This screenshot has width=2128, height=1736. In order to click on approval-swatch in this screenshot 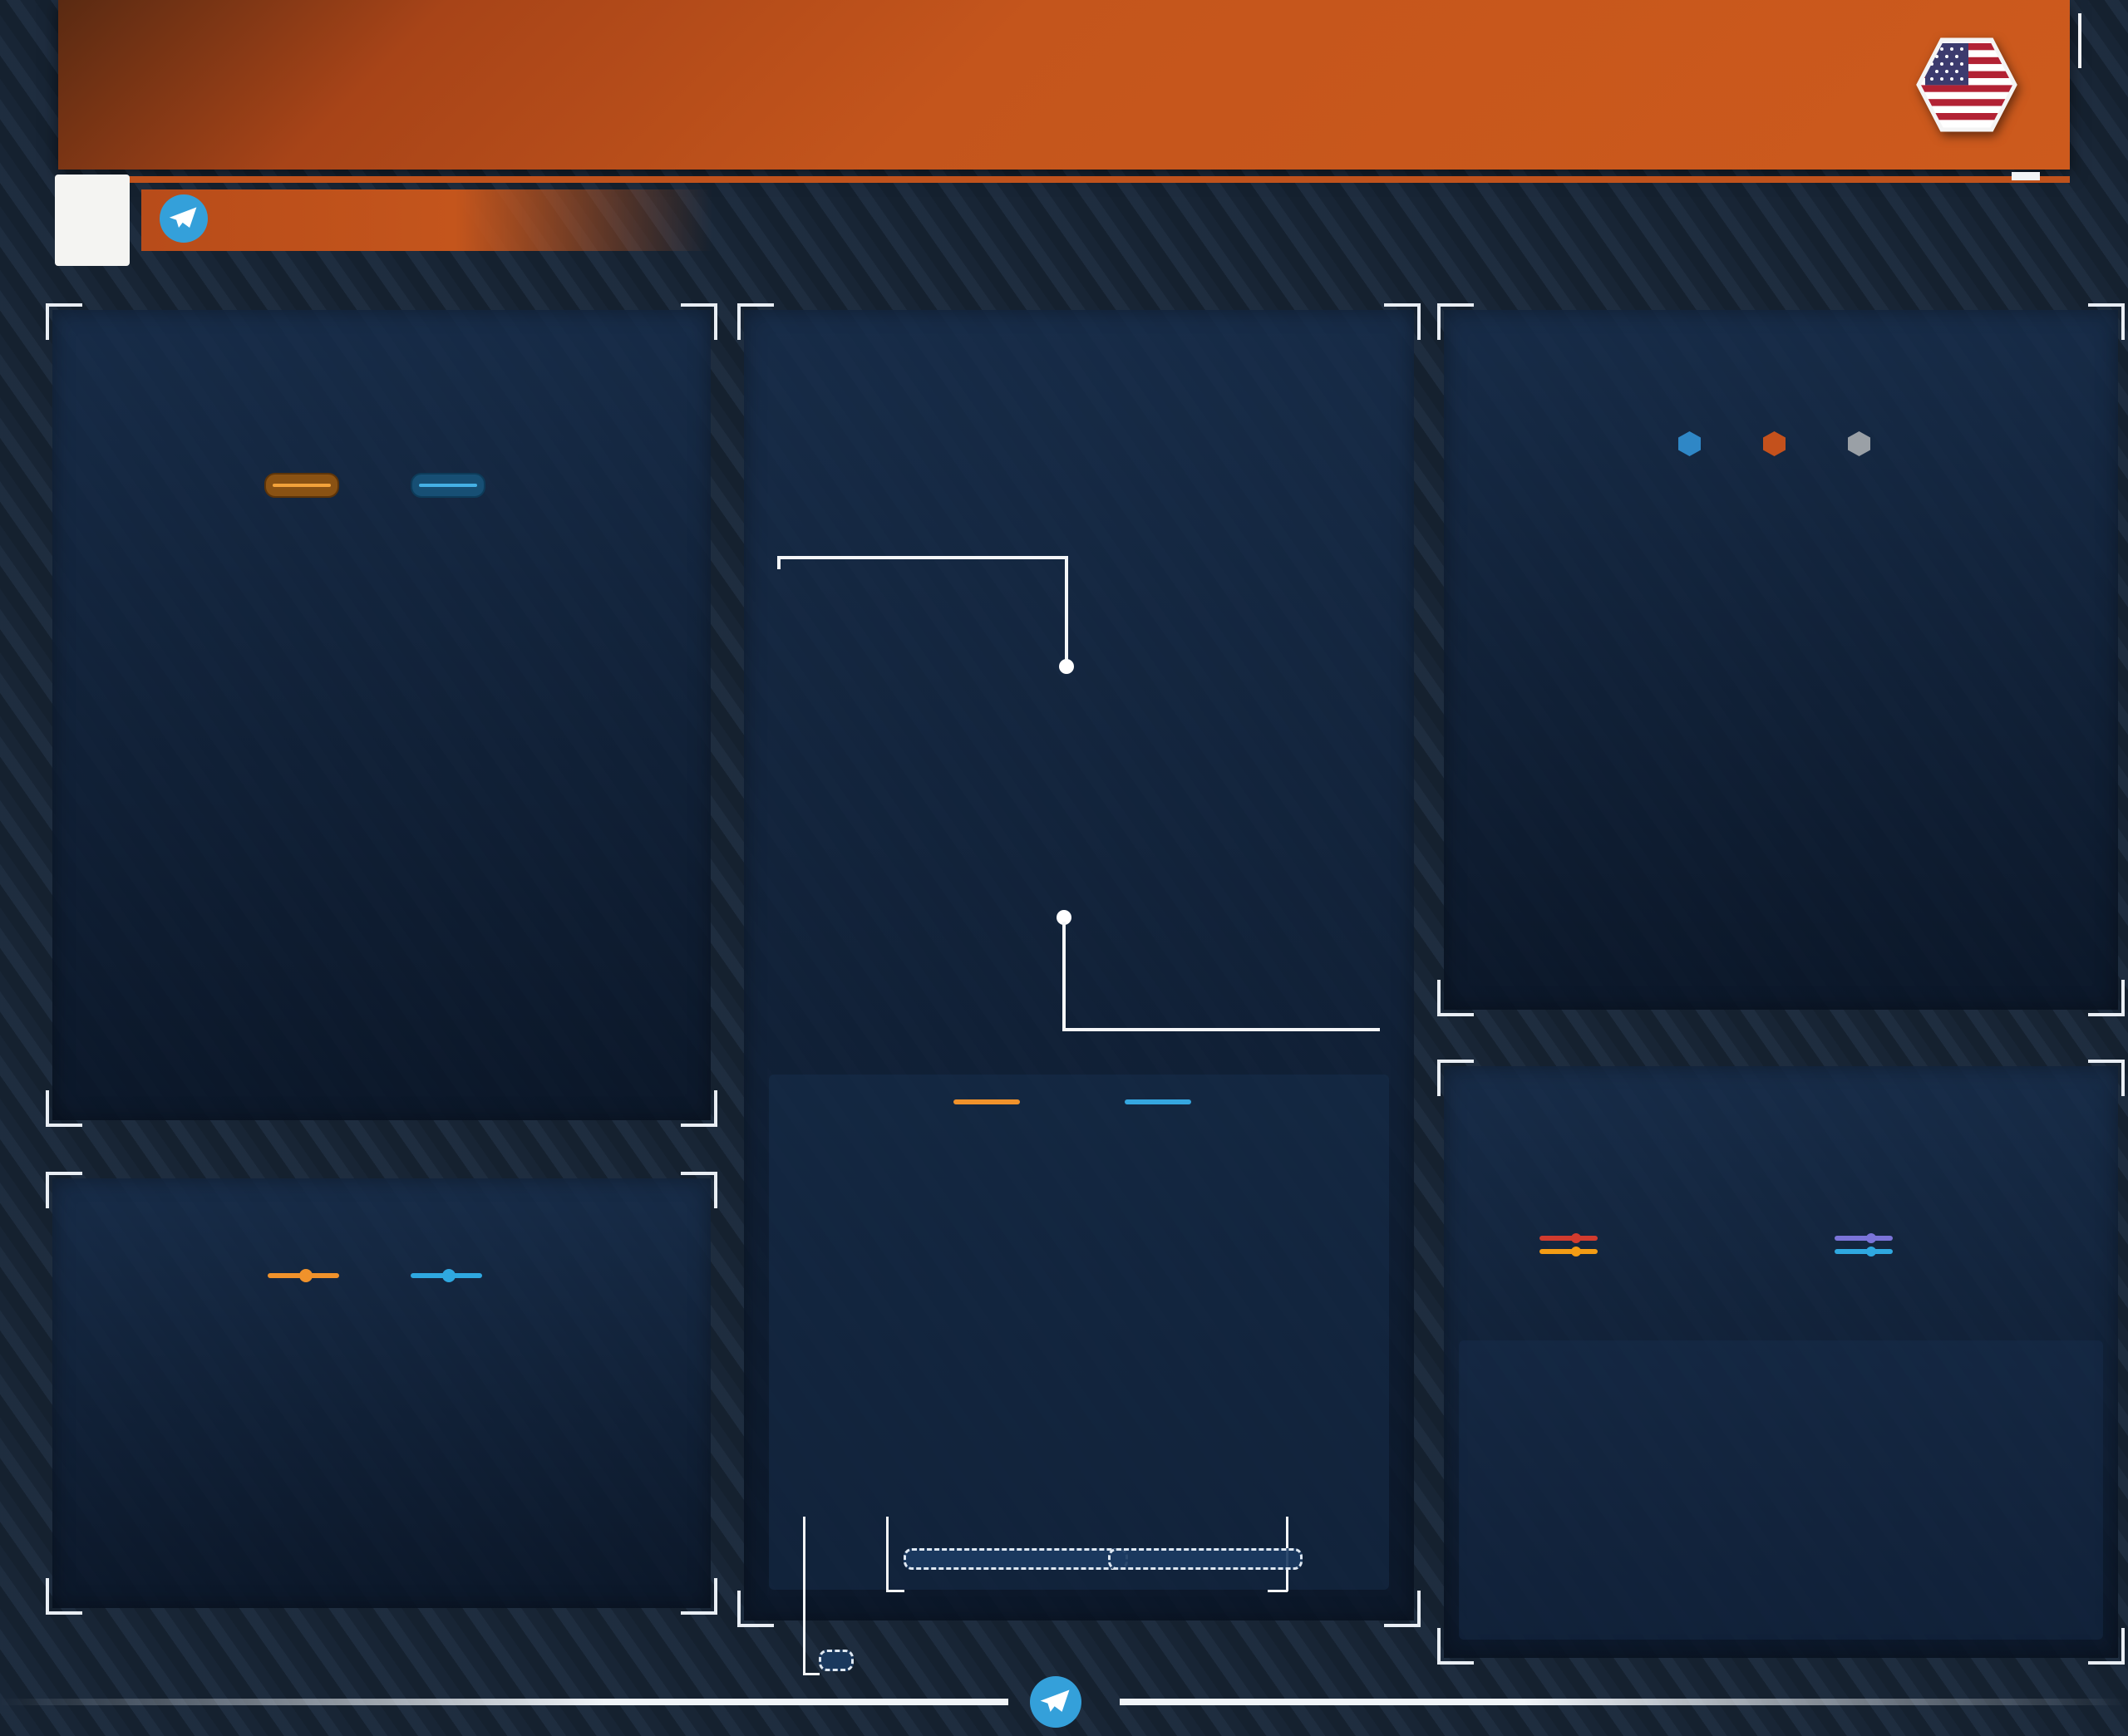, I will do `click(1158, 1101)`.